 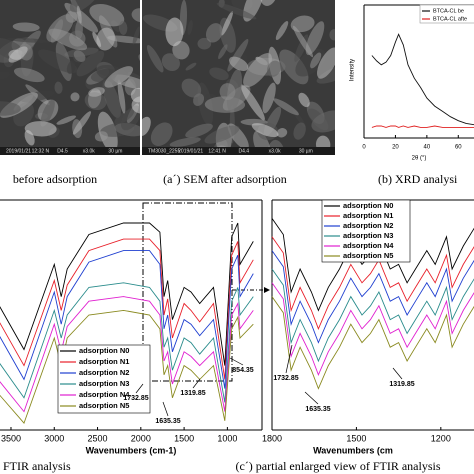 What do you see at coordinates (450, 19) in the screenshot?
I see `legend-label: BTCA-CL afte` at bounding box center [450, 19].